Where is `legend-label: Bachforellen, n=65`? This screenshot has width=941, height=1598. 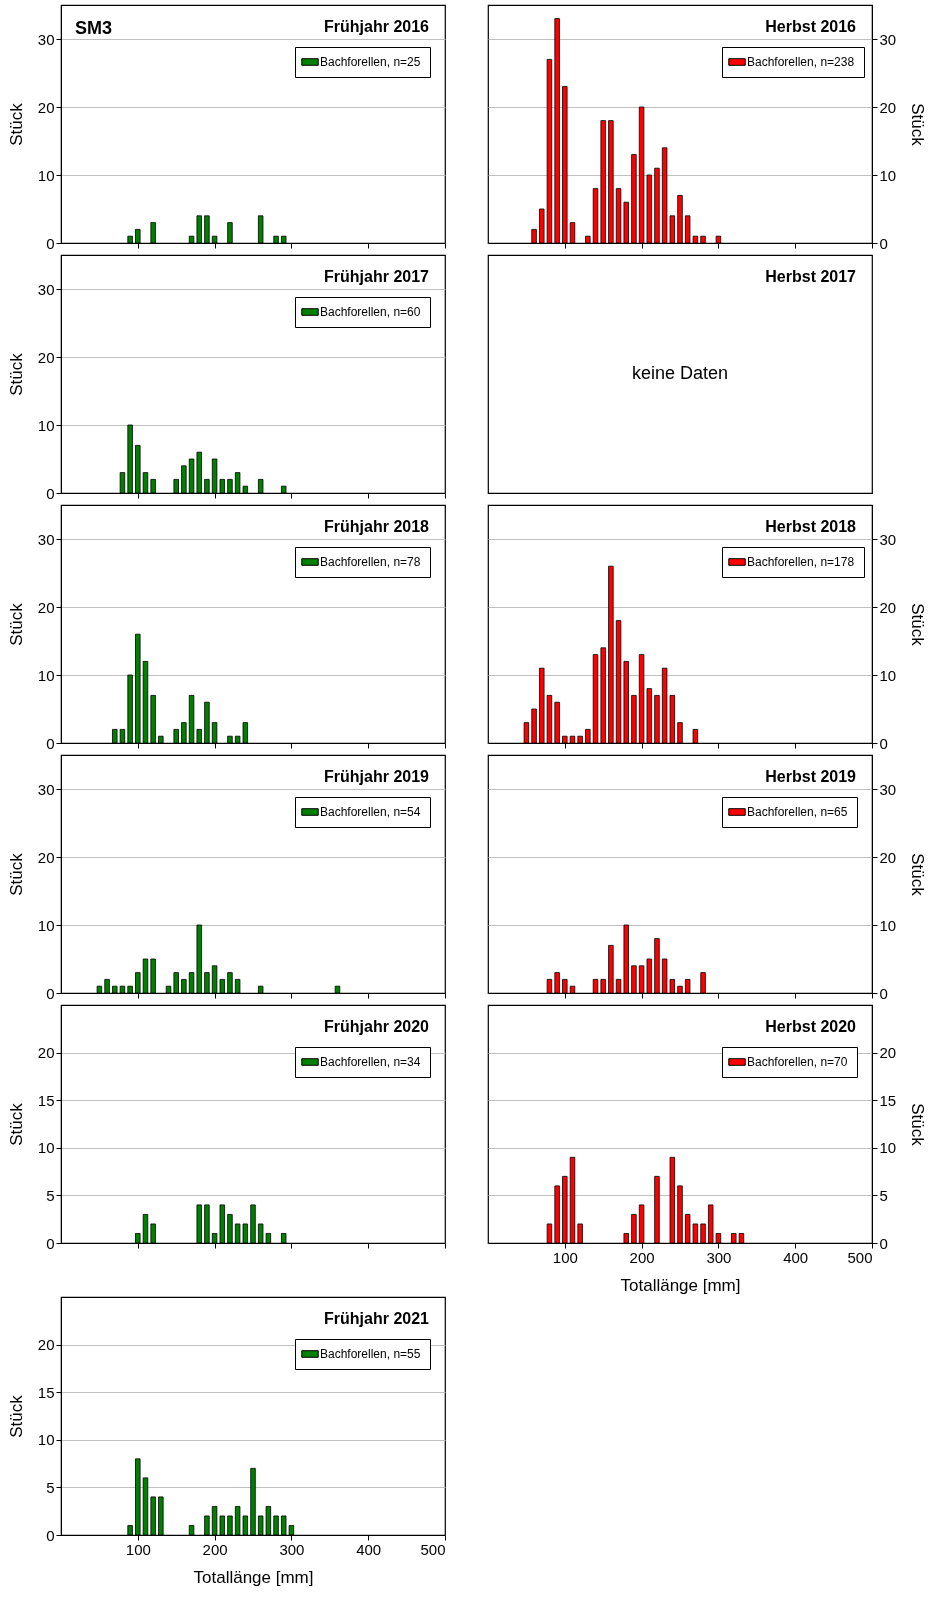 legend-label: Bachforellen, n=65 is located at coordinates (797, 812).